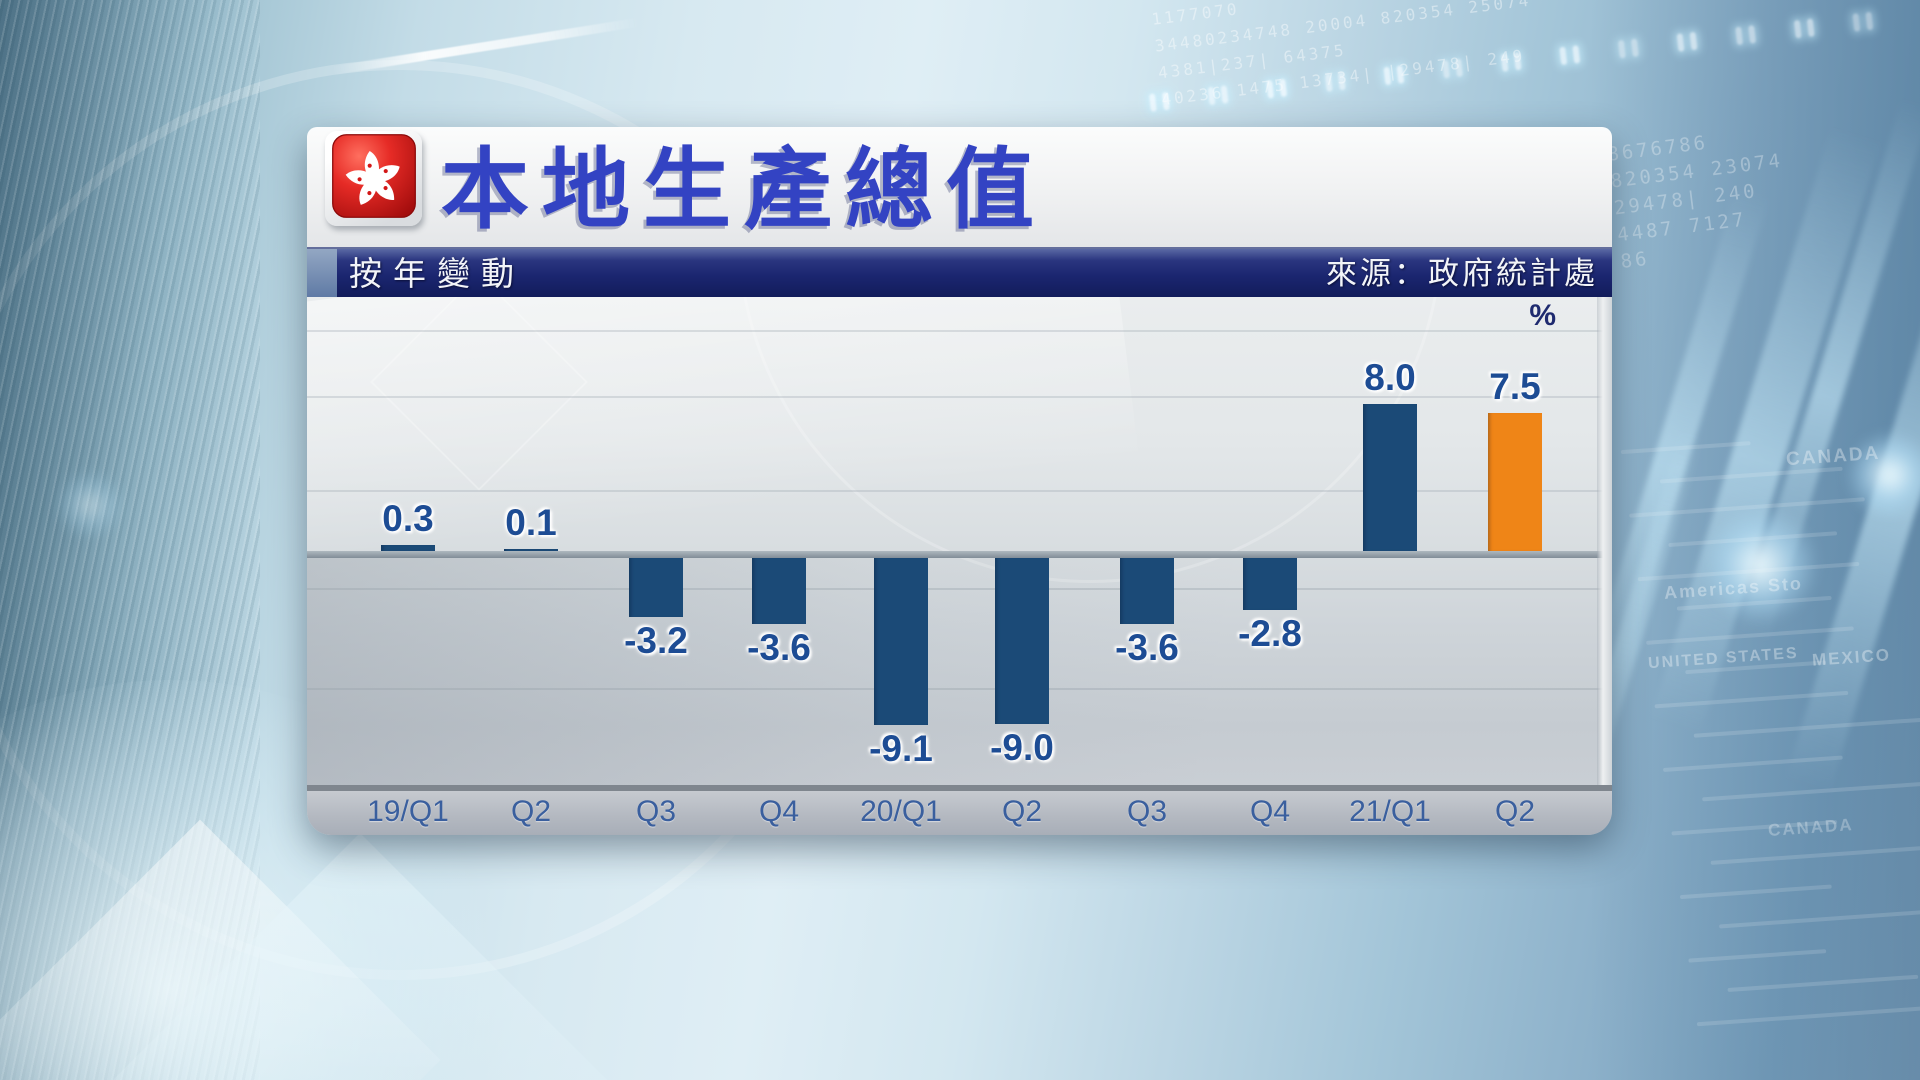 Image resolution: width=1920 pixels, height=1080 pixels. I want to click on bar-value-label: 7.5, so click(1515, 386).